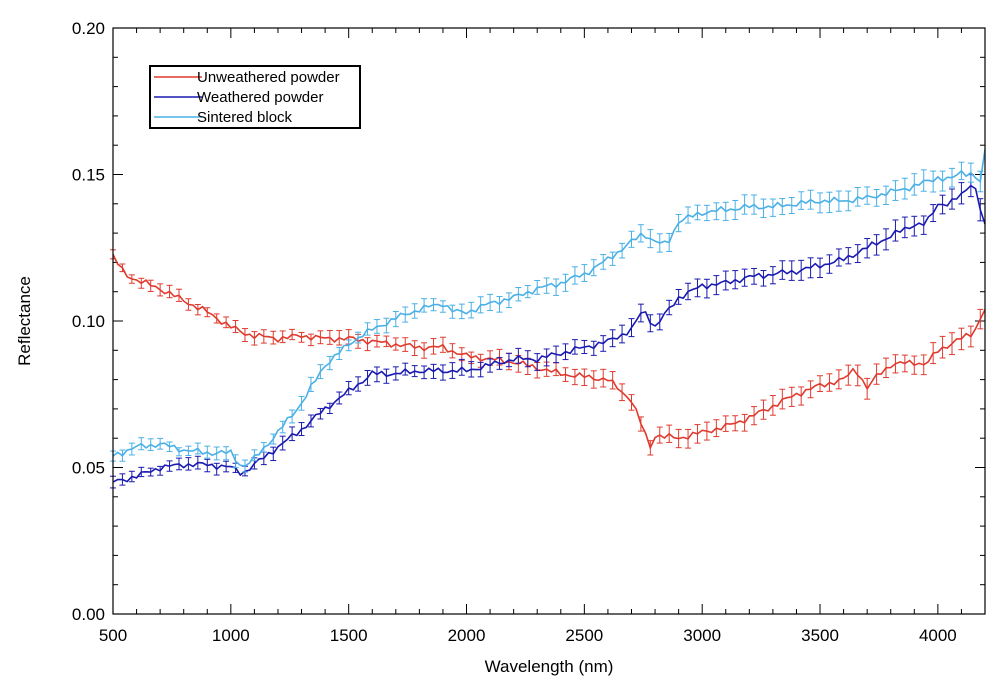  What do you see at coordinates (349, 635) in the screenshot?
I see `x-tick-label: 1500` at bounding box center [349, 635].